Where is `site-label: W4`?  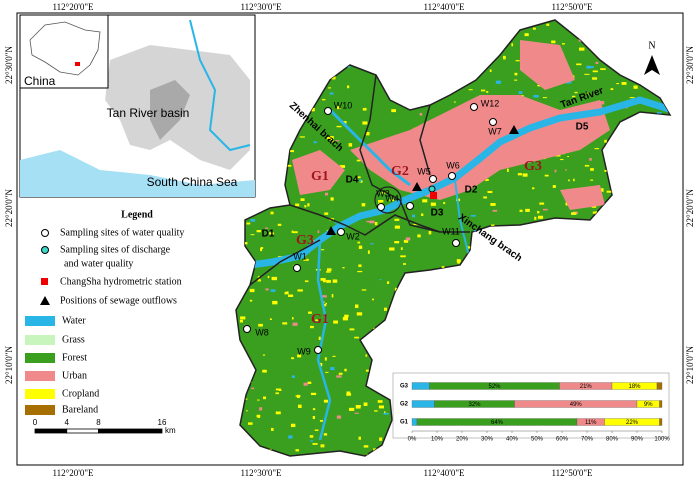
site-label: W4 is located at coordinates (392, 198).